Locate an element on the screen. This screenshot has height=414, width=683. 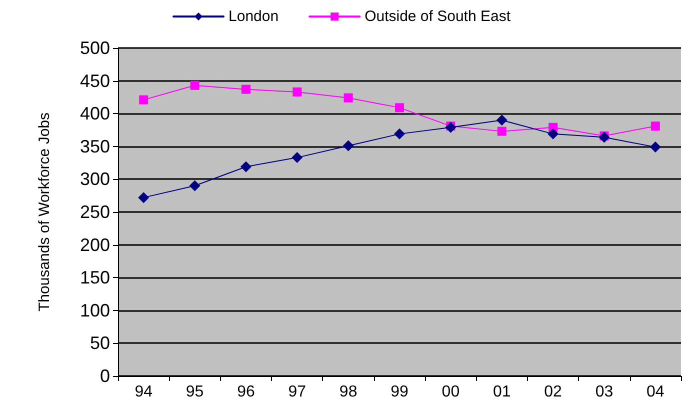
x-tick-label: 00 is located at coordinates (451, 392).